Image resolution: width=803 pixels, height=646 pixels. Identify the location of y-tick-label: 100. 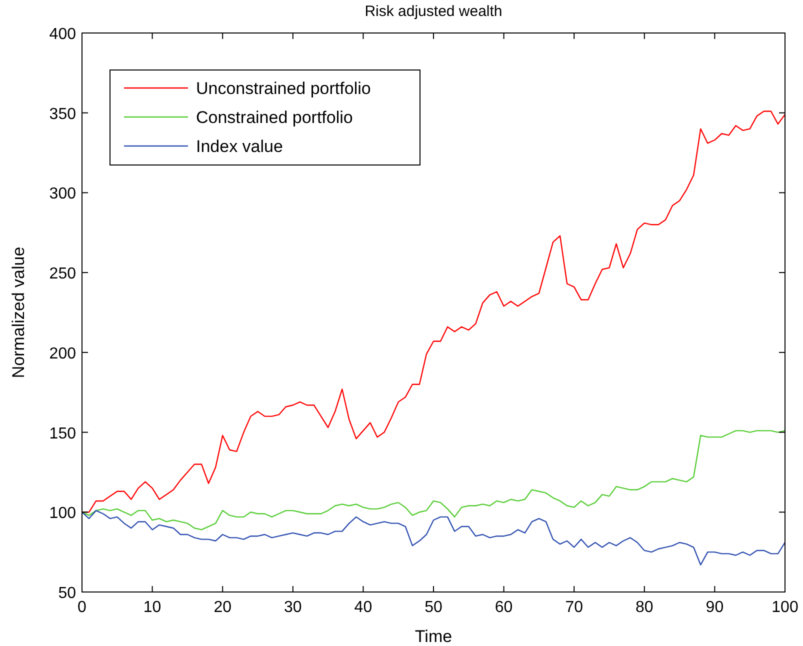
(62, 513).